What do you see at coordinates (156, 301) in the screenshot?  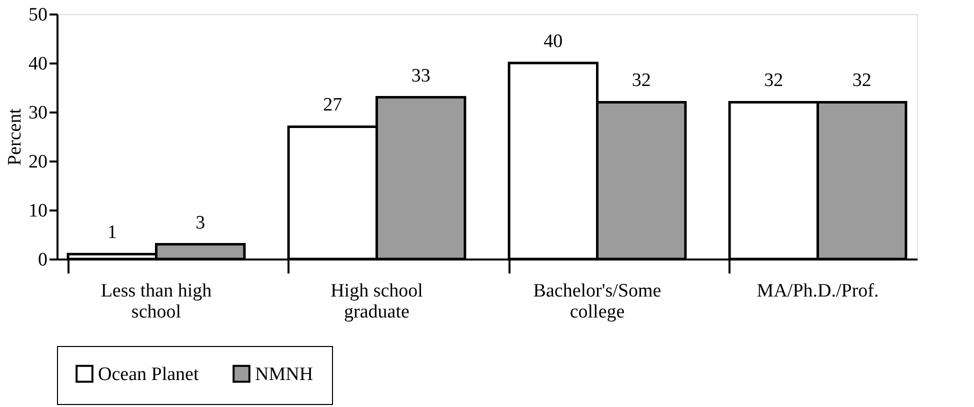 I see `x-tick-label: Less than high school` at bounding box center [156, 301].